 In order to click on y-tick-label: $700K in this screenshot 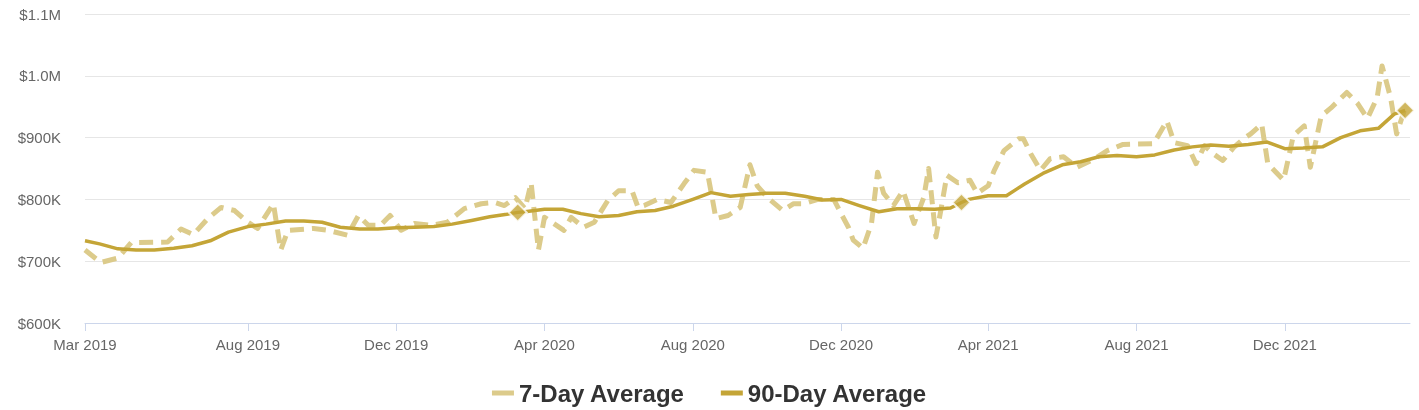, I will do `click(39, 261)`.